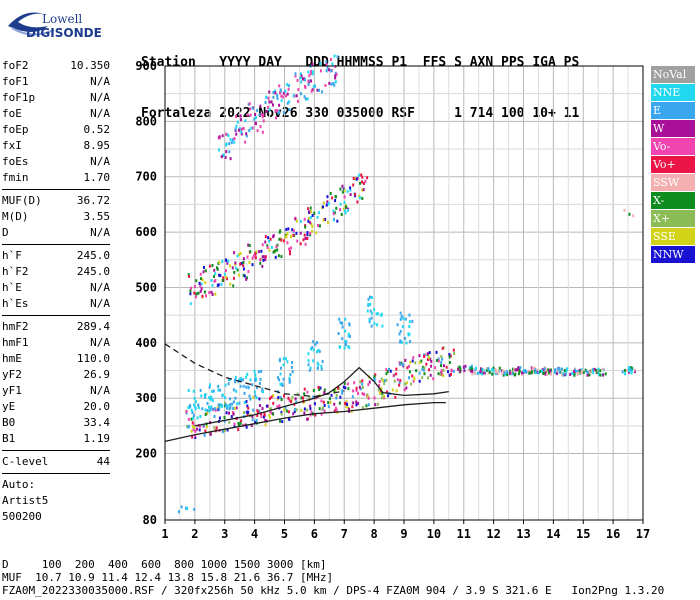 This screenshot has width=700, height=600. What do you see at coordinates (57, 343) in the screenshot?
I see `param-row: hmF1 N/A` at bounding box center [57, 343].